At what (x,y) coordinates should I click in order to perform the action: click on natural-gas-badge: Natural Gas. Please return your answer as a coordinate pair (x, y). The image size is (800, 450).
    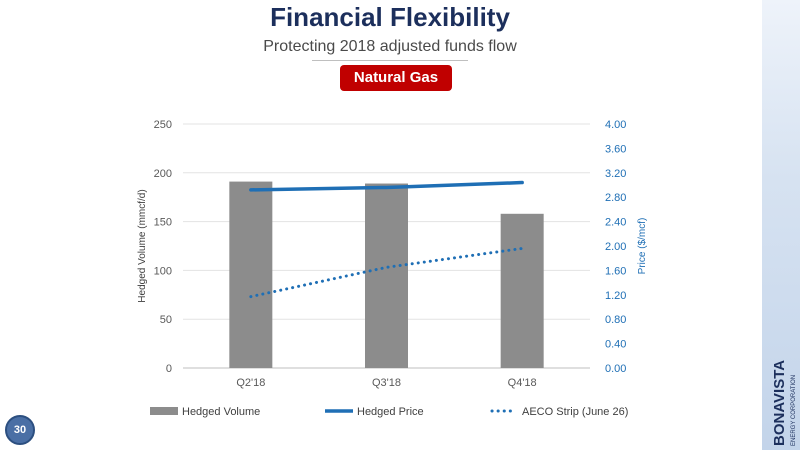
    Looking at the image, I should click on (396, 78).